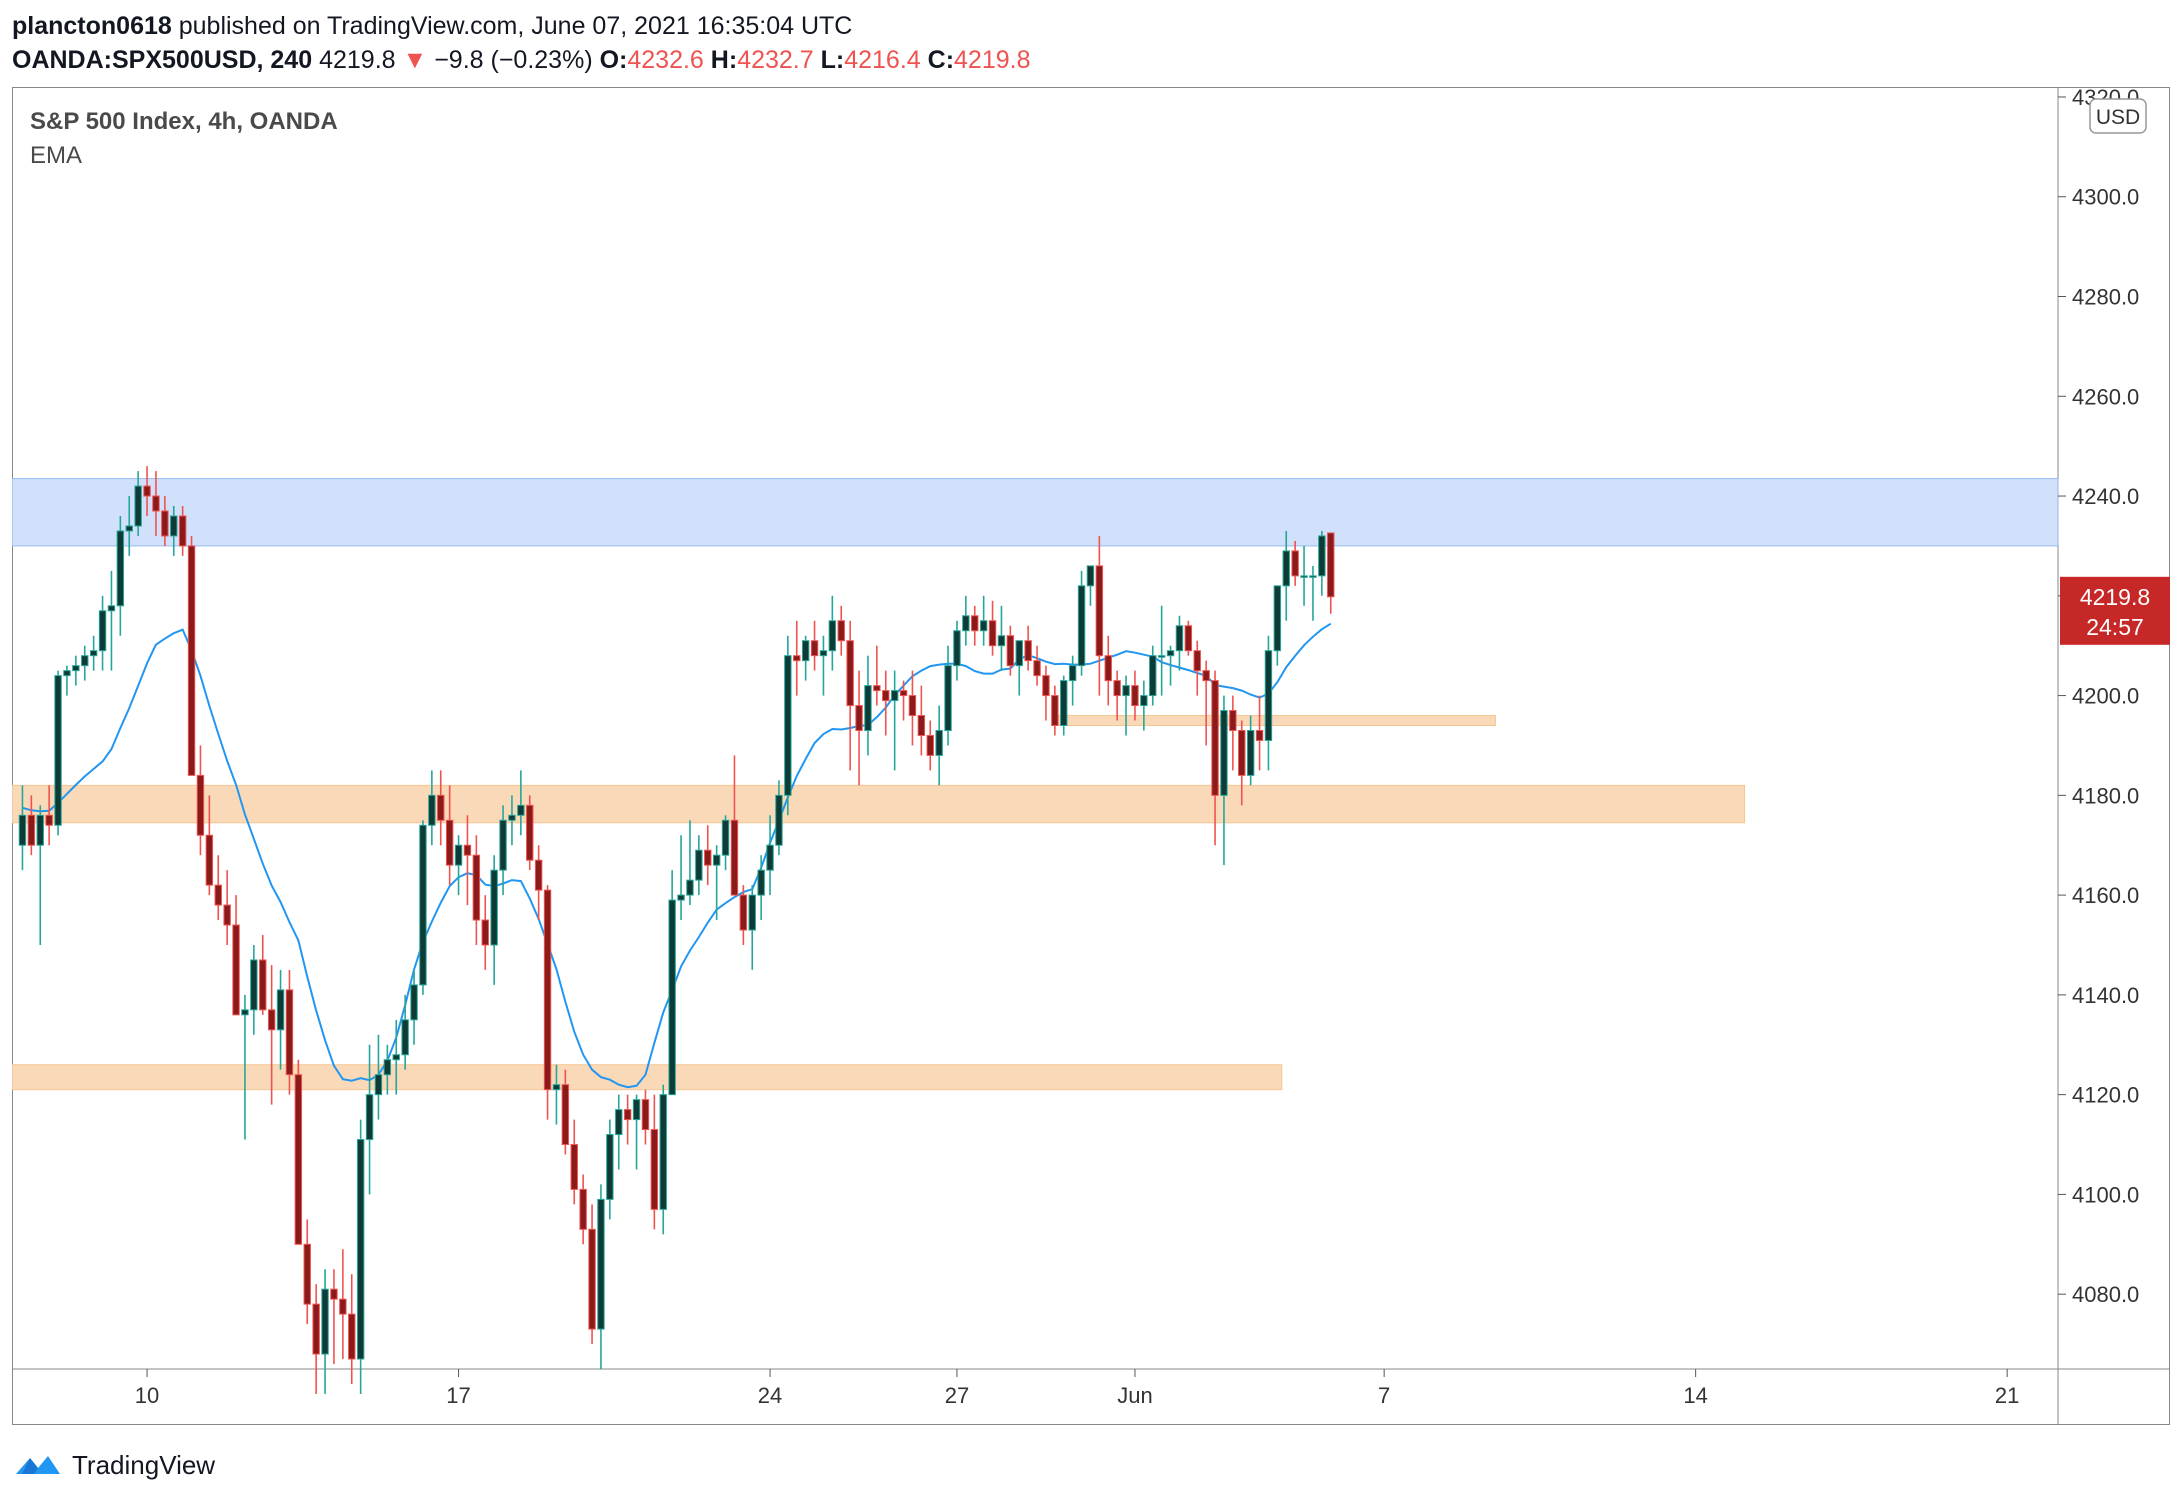  Describe the element at coordinates (2105, 496) in the screenshot. I see `y-axis-label: 4240.0` at that location.